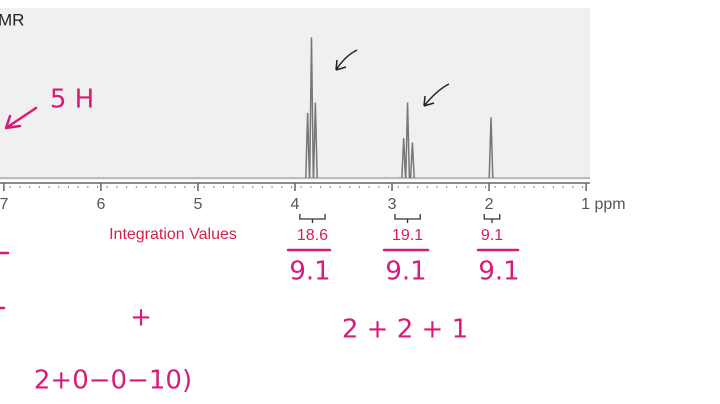  Describe the element at coordinates (407, 235) in the screenshot. I see `integration-value: 19.1` at that location.